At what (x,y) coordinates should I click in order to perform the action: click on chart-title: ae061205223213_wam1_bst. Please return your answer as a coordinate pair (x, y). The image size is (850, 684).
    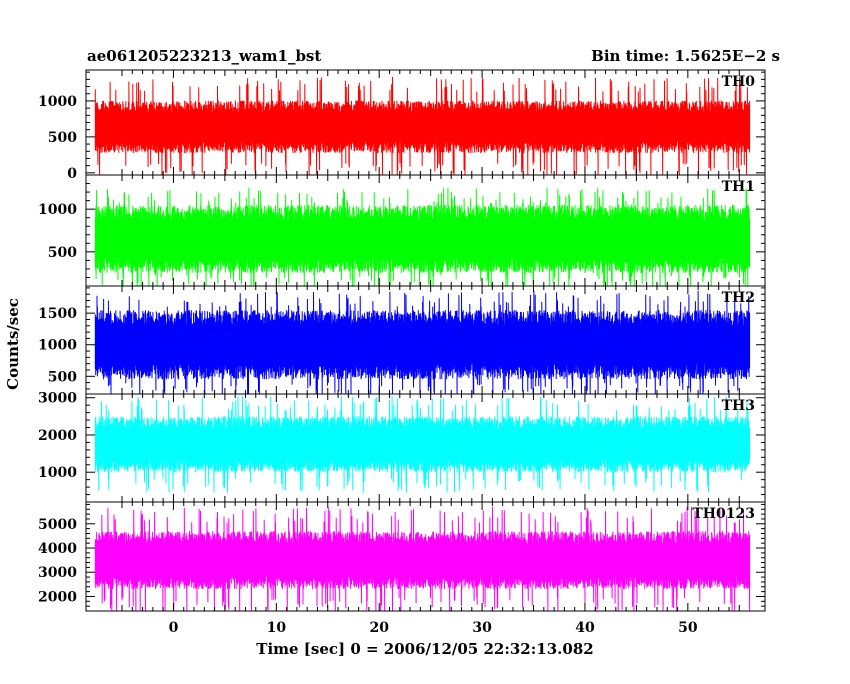
    Looking at the image, I should click on (204, 56).